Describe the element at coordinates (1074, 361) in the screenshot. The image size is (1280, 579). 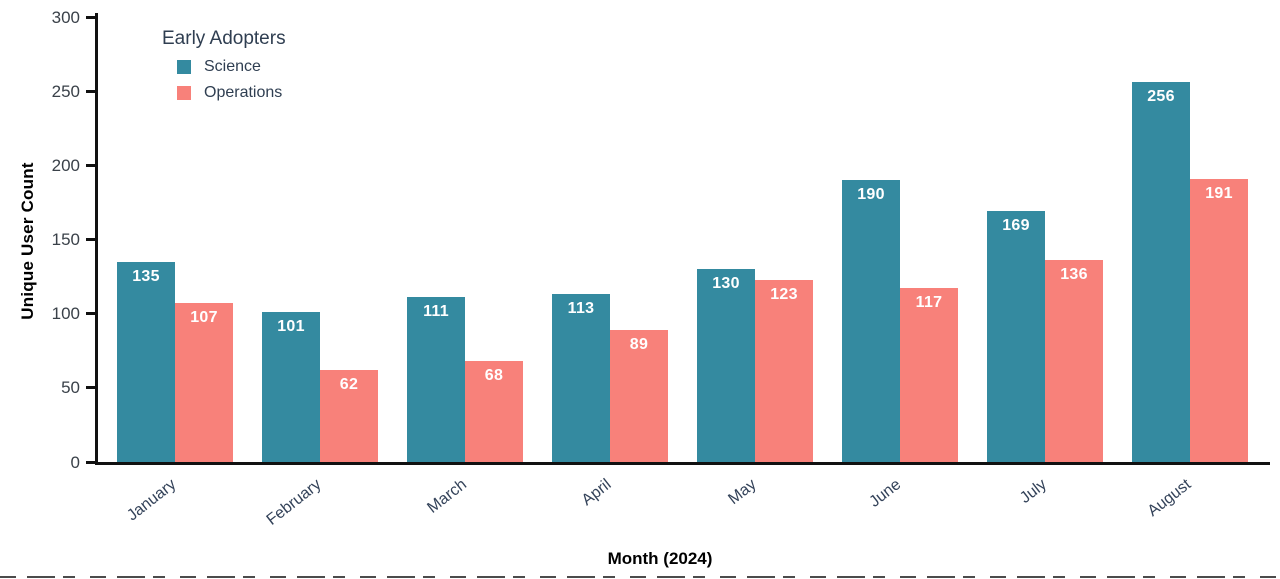
I see `bar-operations-july: 136` at that location.